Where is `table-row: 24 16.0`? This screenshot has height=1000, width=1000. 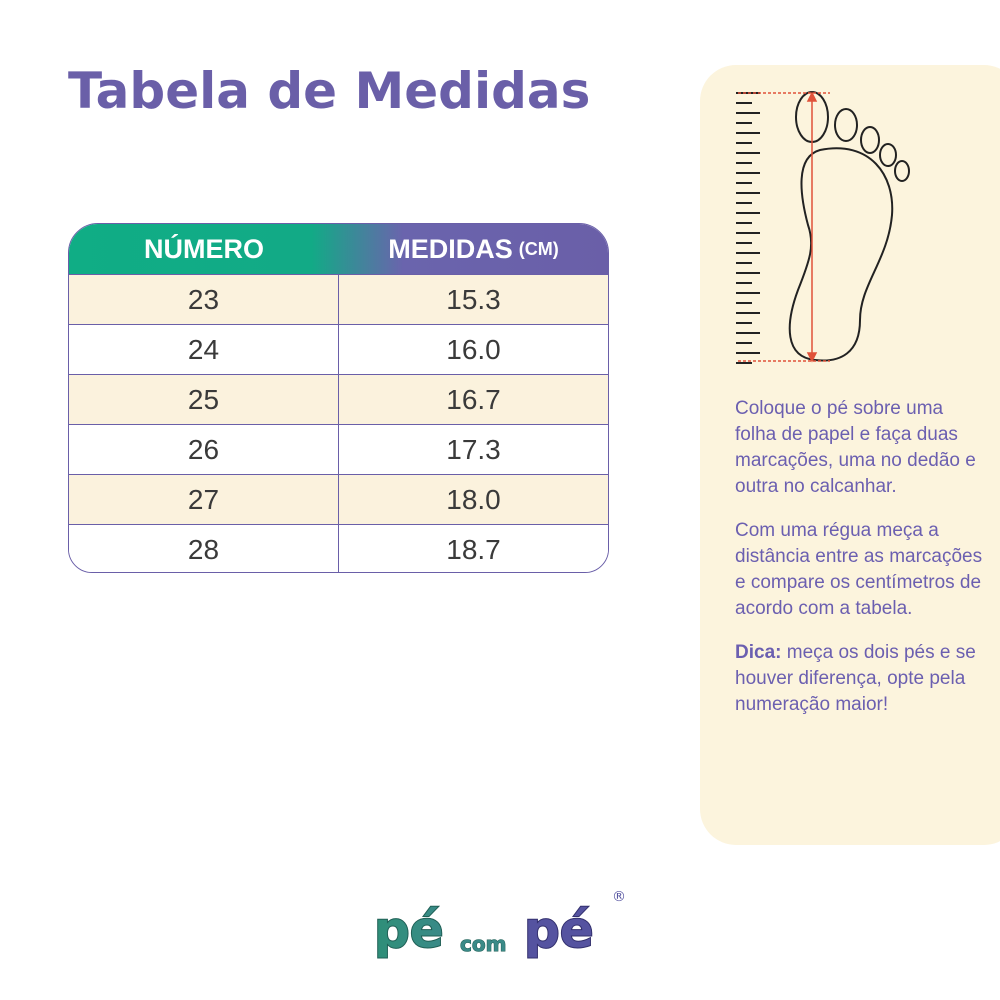 table-row: 24 16.0 is located at coordinates (338, 349).